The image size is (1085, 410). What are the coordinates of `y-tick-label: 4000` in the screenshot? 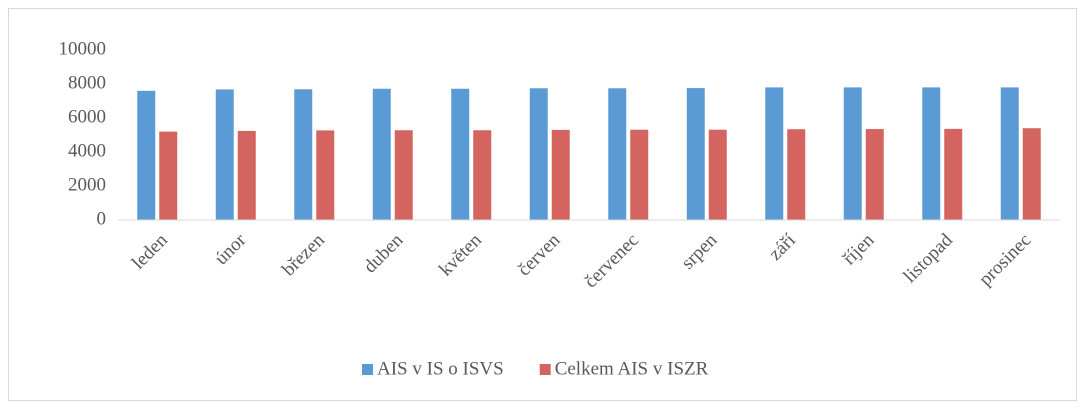 It's located at (87, 150).